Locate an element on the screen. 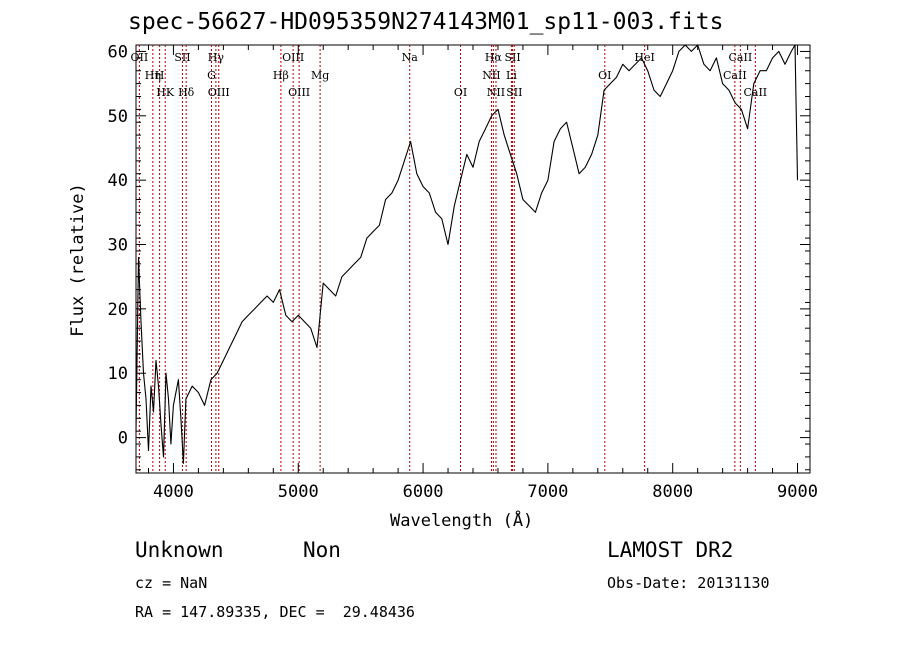 The width and height of the screenshot is (900, 649). x-tick-label: 9000 is located at coordinates (797, 492).